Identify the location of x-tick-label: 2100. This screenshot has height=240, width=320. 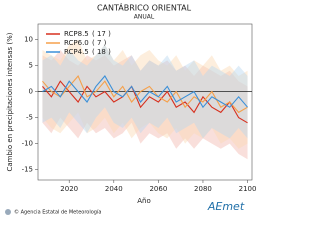
(248, 189).